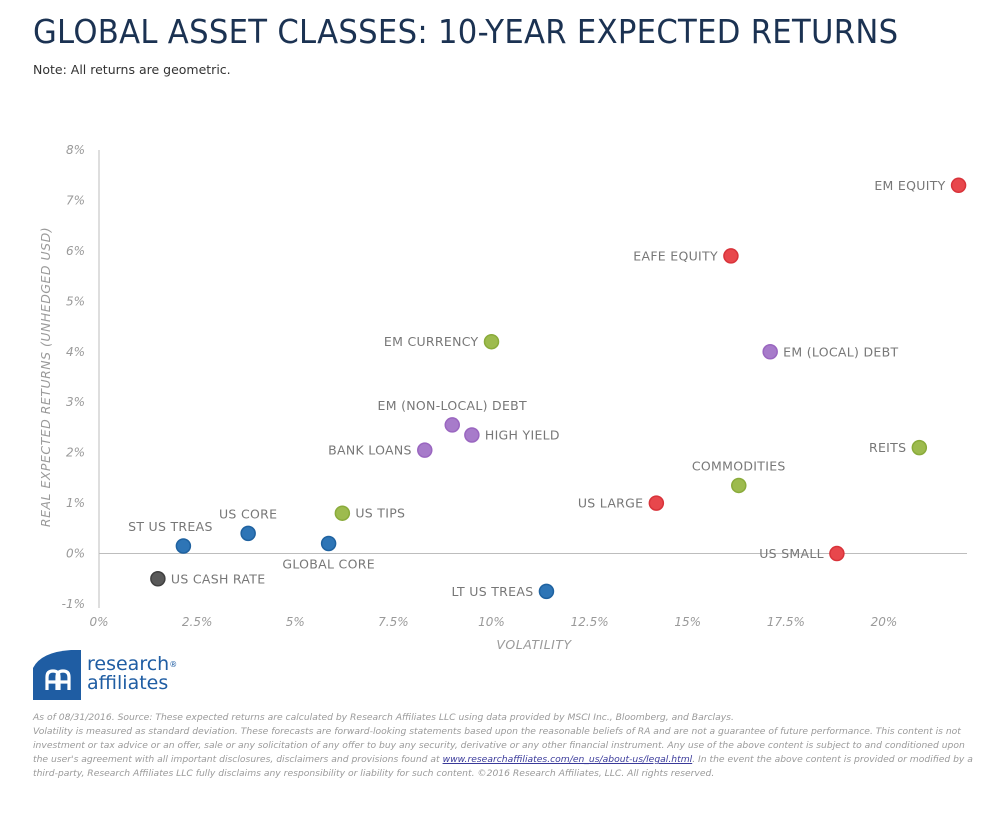  What do you see at coordinates (611, 503) in the screenshot?
I see `point-label: US LARGE` at bounding box center [611, 503].